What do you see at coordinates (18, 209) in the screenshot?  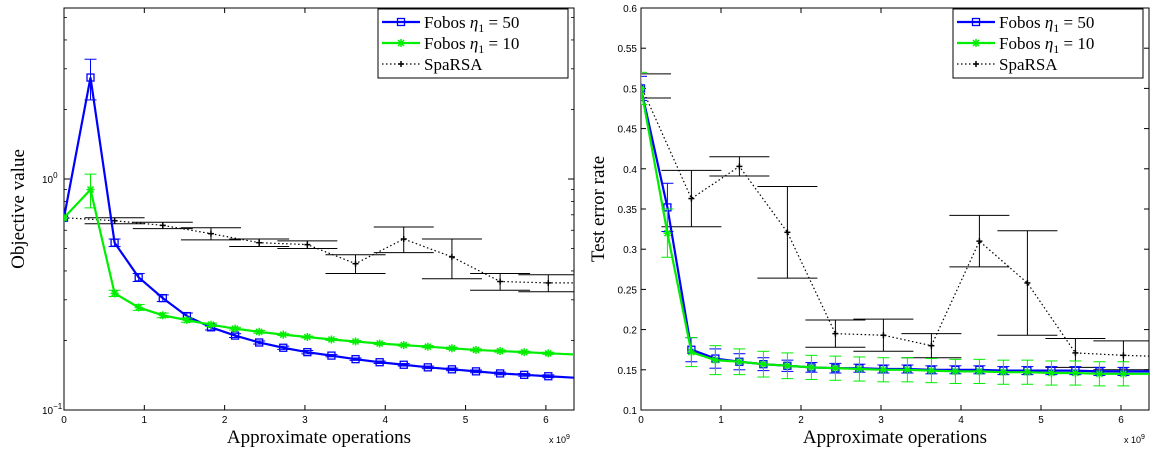 I see `y-axis-label: Objective value` at bounding box center [18, 209].